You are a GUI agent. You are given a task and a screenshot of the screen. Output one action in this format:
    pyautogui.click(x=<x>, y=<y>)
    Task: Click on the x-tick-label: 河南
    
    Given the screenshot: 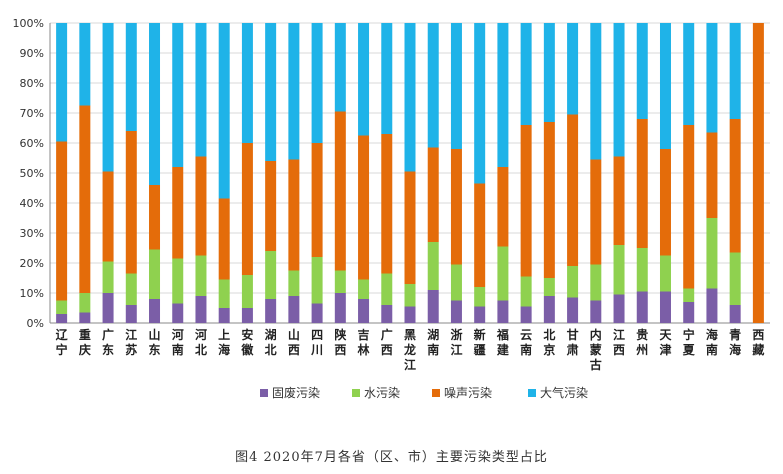 What is the action you would take?
    pyautogui.click(x=177, y=342)
    